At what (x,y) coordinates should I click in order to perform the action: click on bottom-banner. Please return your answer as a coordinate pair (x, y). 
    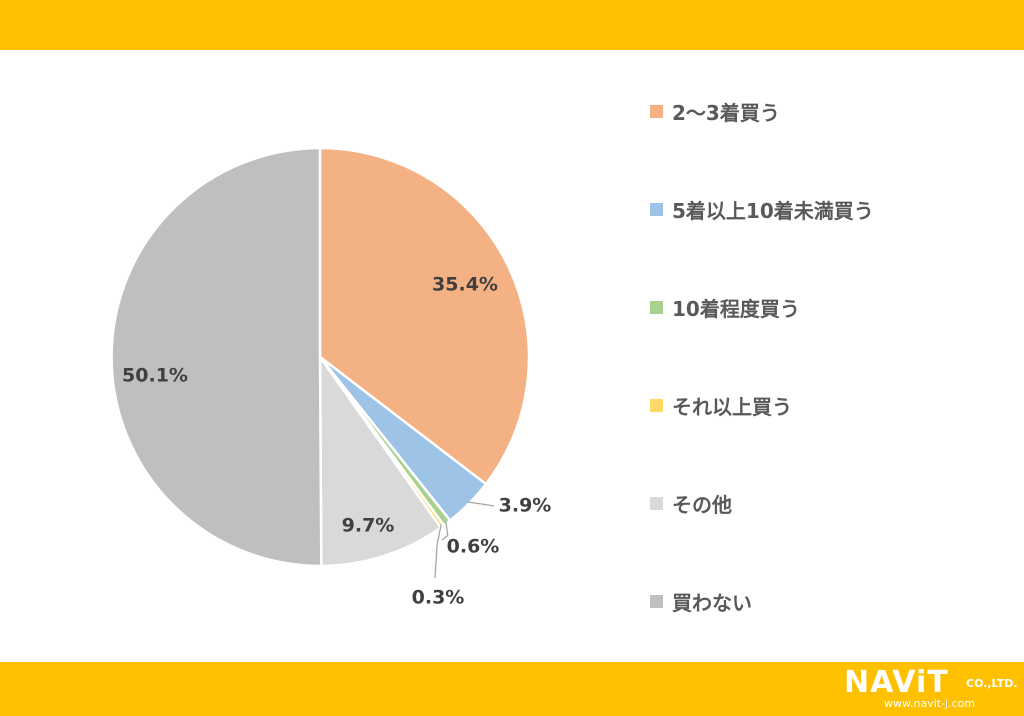
    Looking at the image, I should click on (512, 689).